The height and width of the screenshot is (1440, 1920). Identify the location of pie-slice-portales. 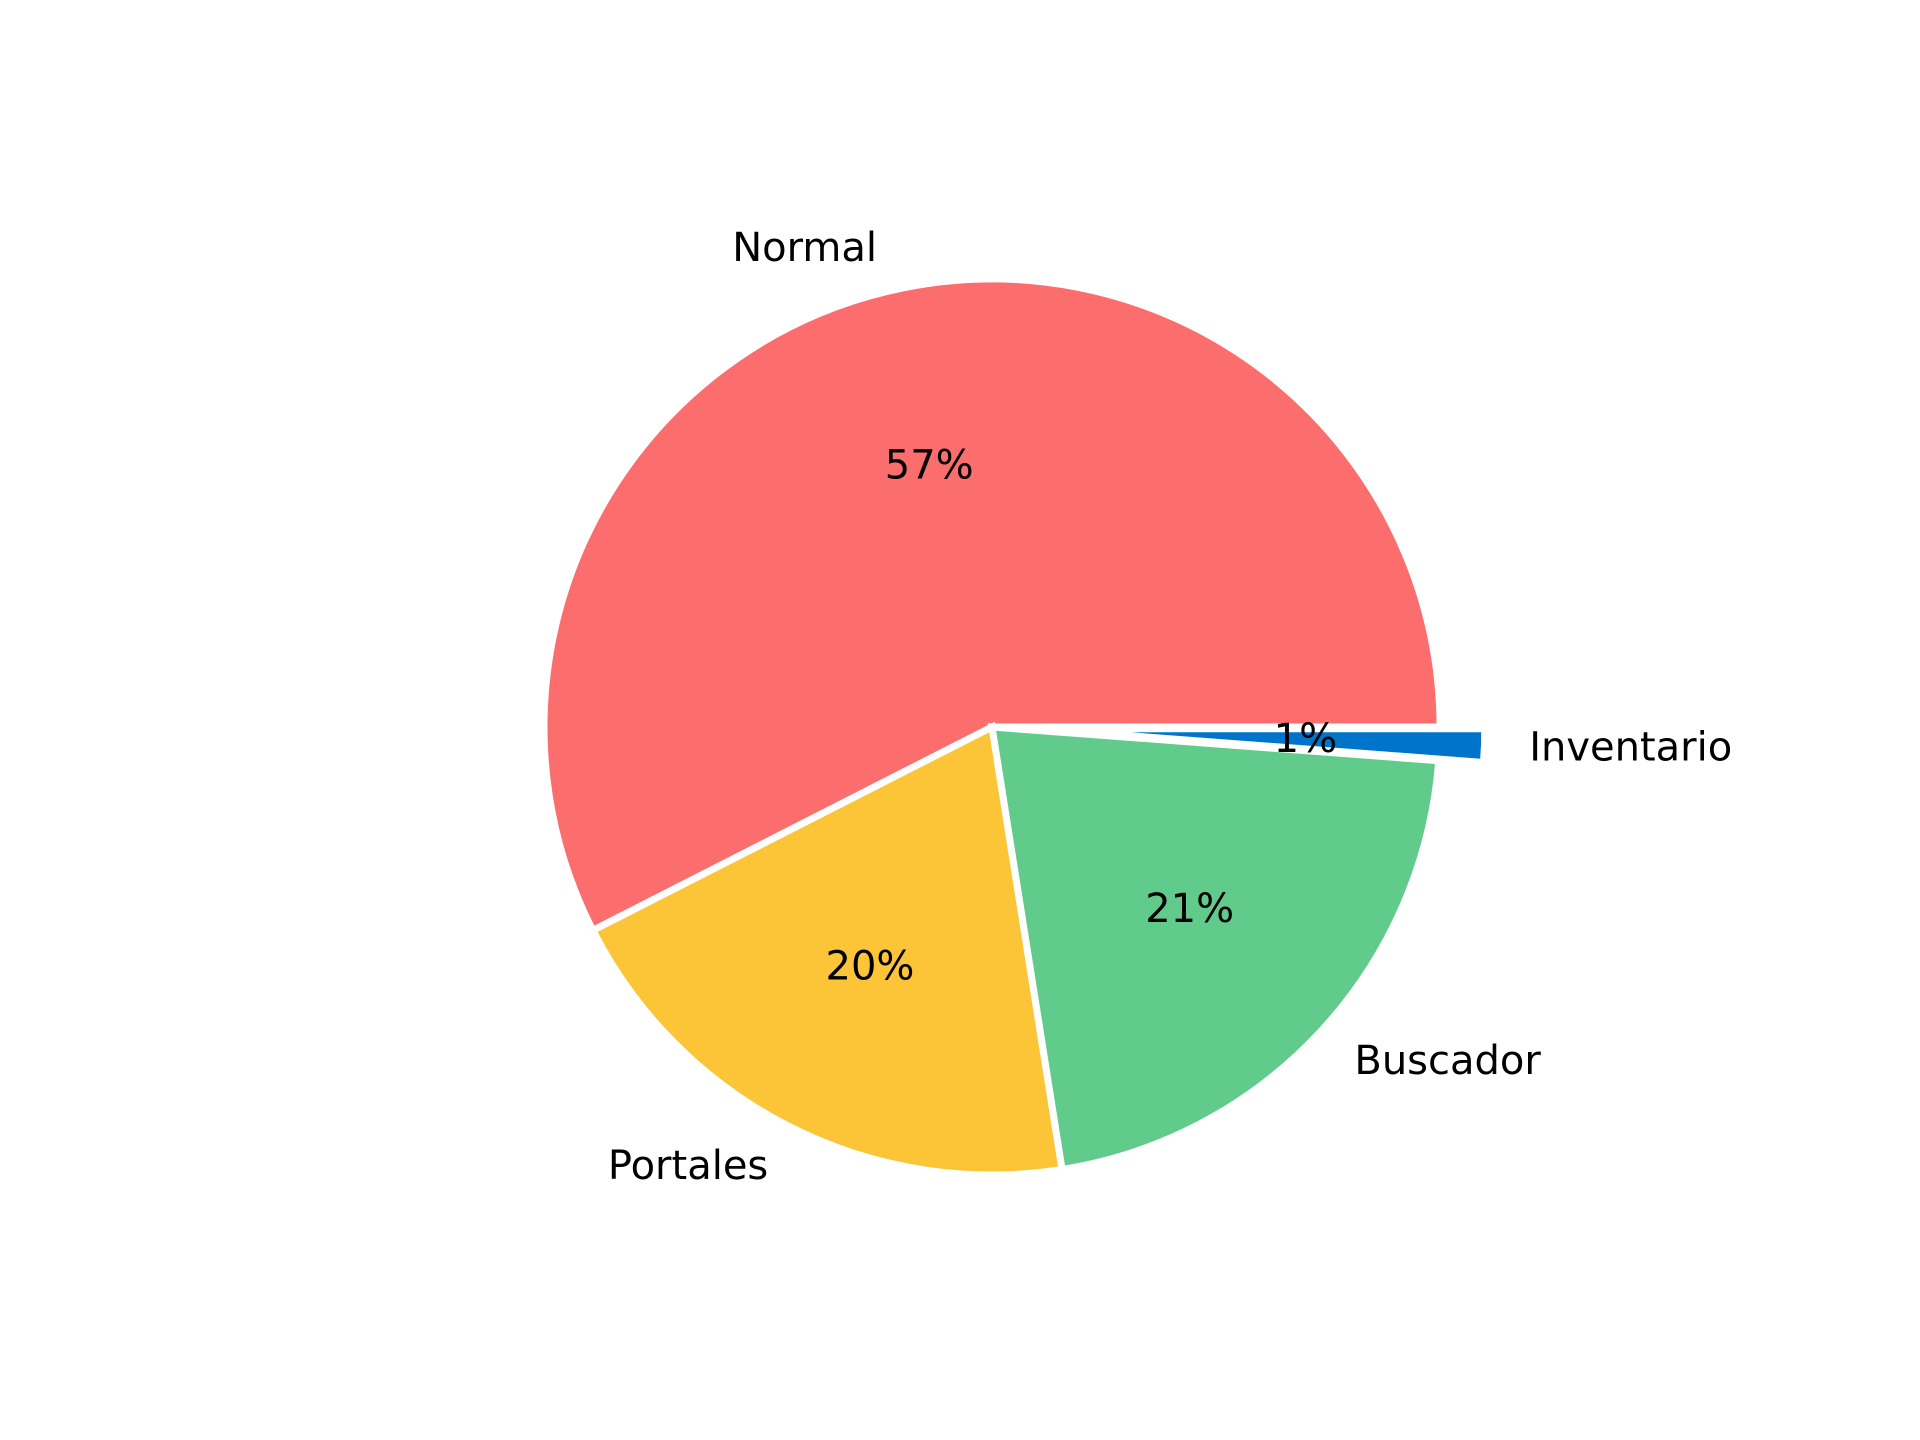
(827, 950).